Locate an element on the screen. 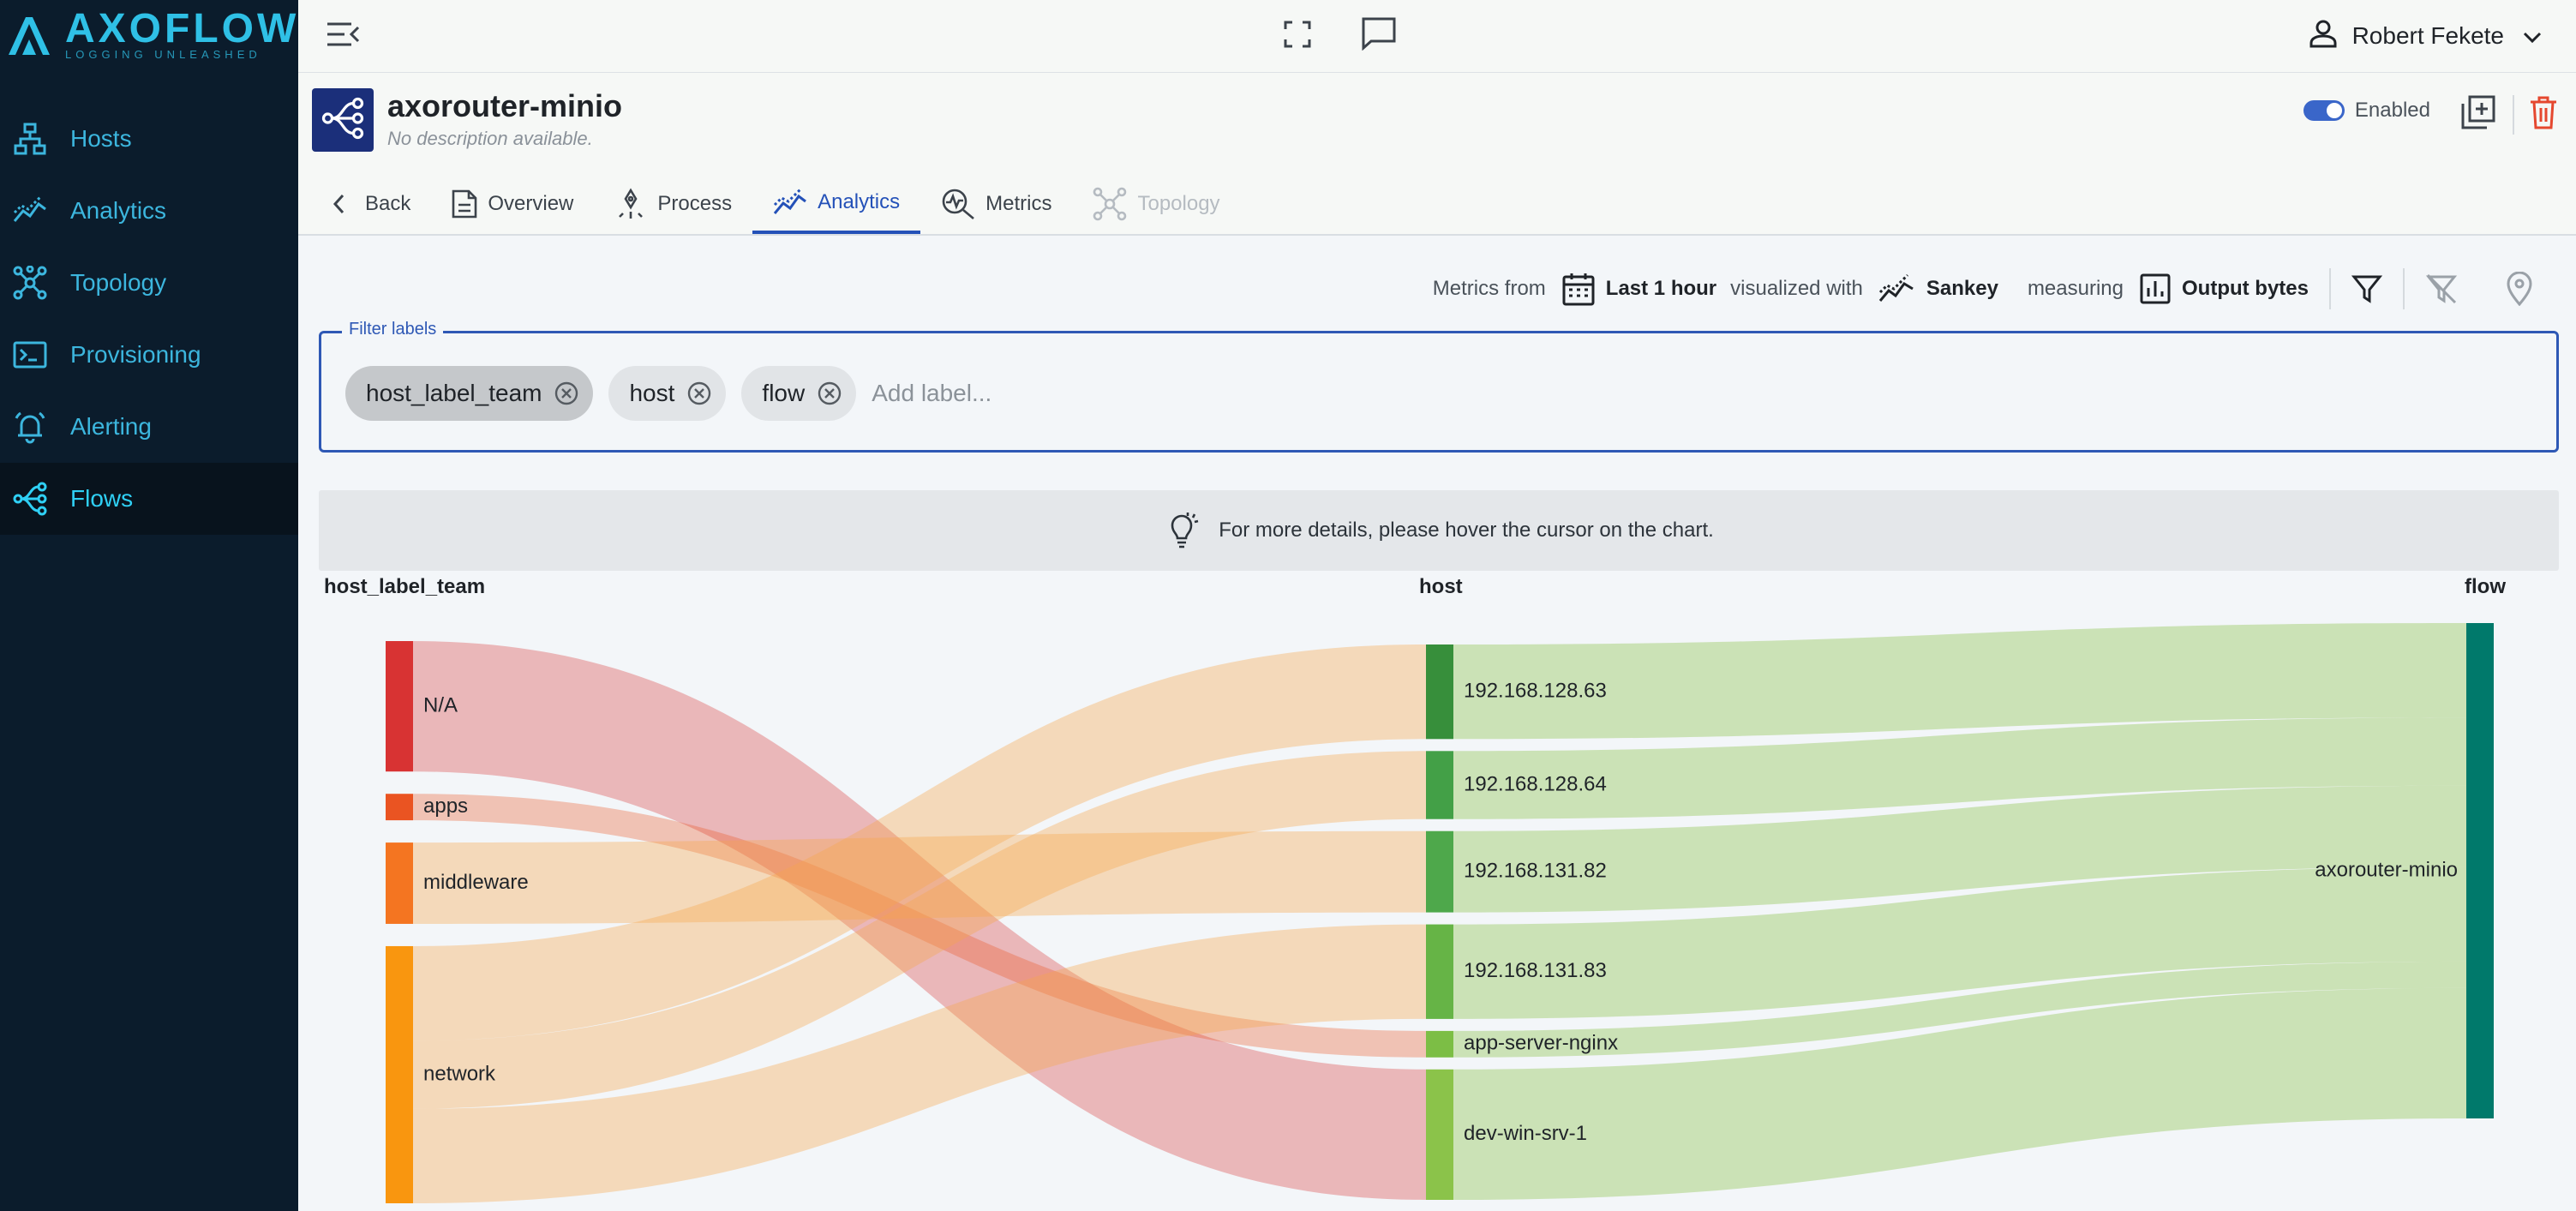 The image size is (2576, 1211). tab-label: Analytics is located at coordinates (859, 201).